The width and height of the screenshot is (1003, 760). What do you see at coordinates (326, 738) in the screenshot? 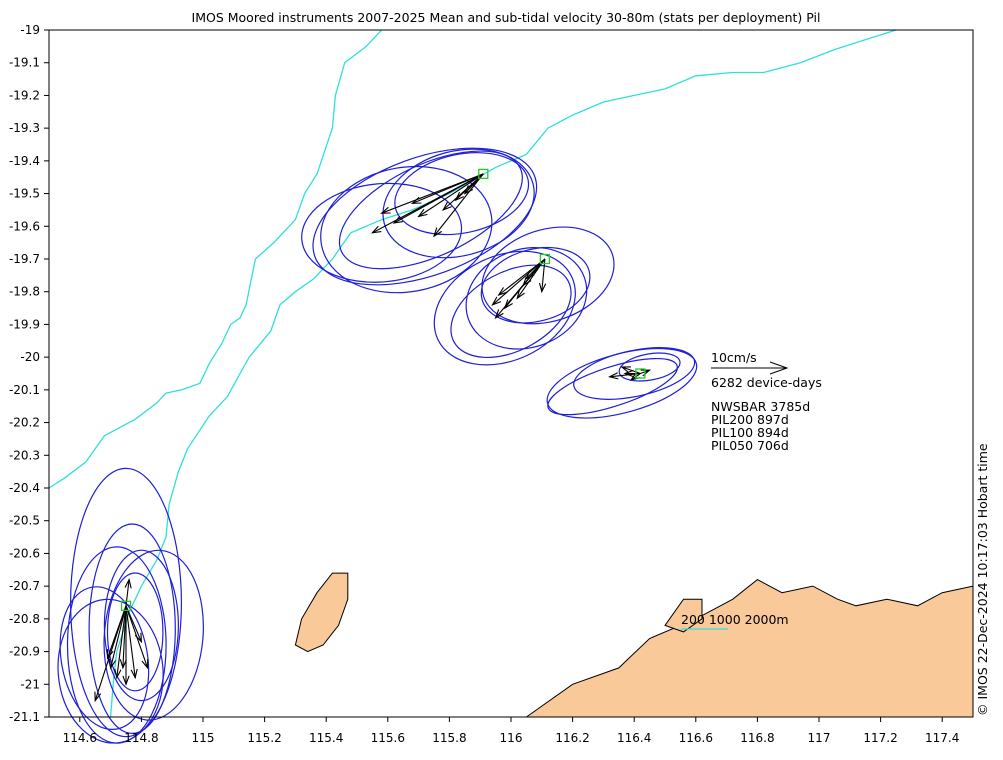
I see `x-tick-label: 115.4` at bounding box center [326, 738].